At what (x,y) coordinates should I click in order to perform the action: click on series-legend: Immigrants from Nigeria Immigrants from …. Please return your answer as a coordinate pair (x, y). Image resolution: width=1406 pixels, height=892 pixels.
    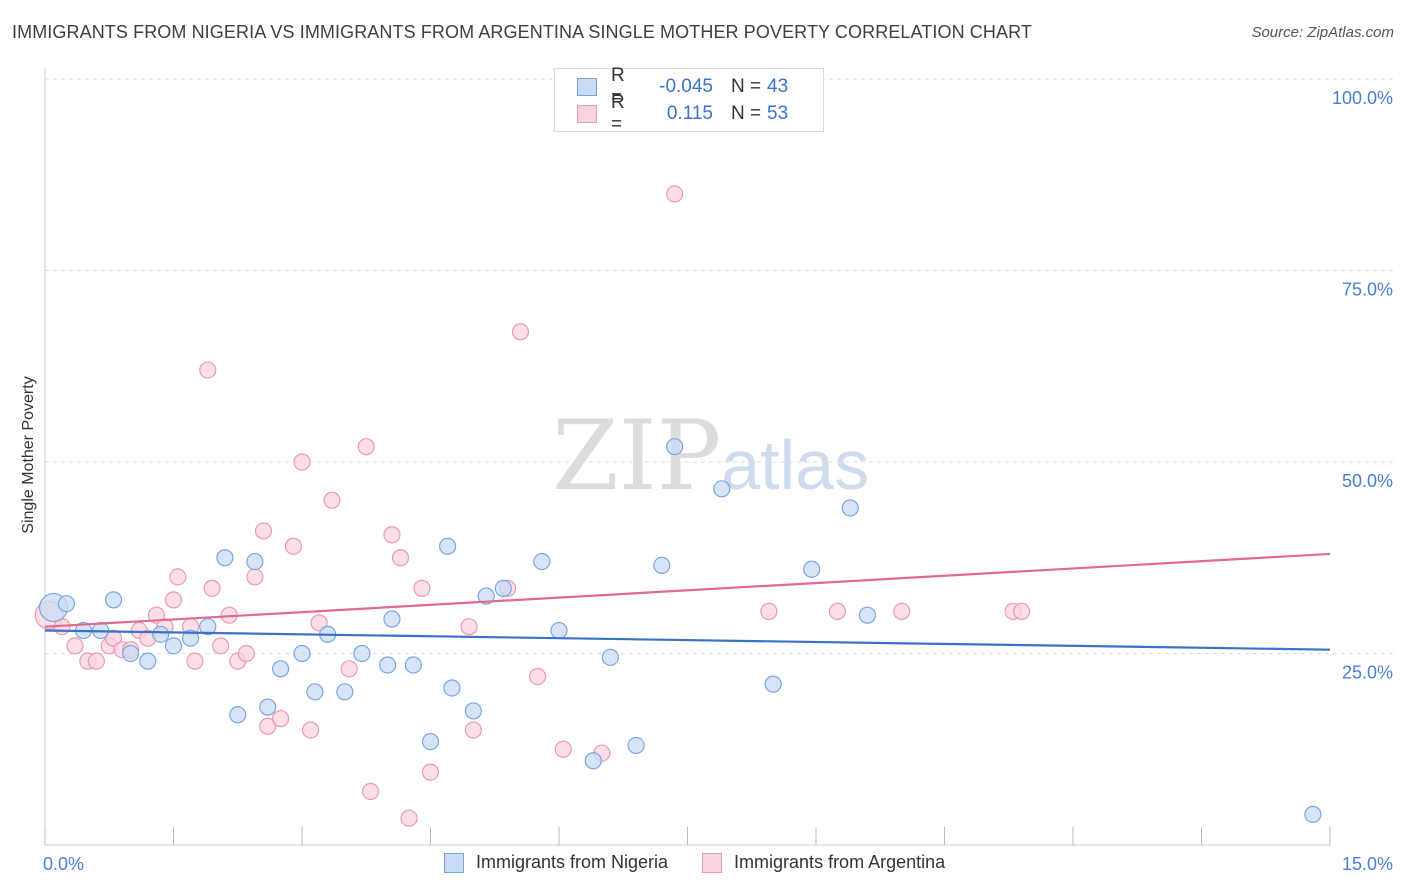
    Looking at the image, I should click on (711, 862).